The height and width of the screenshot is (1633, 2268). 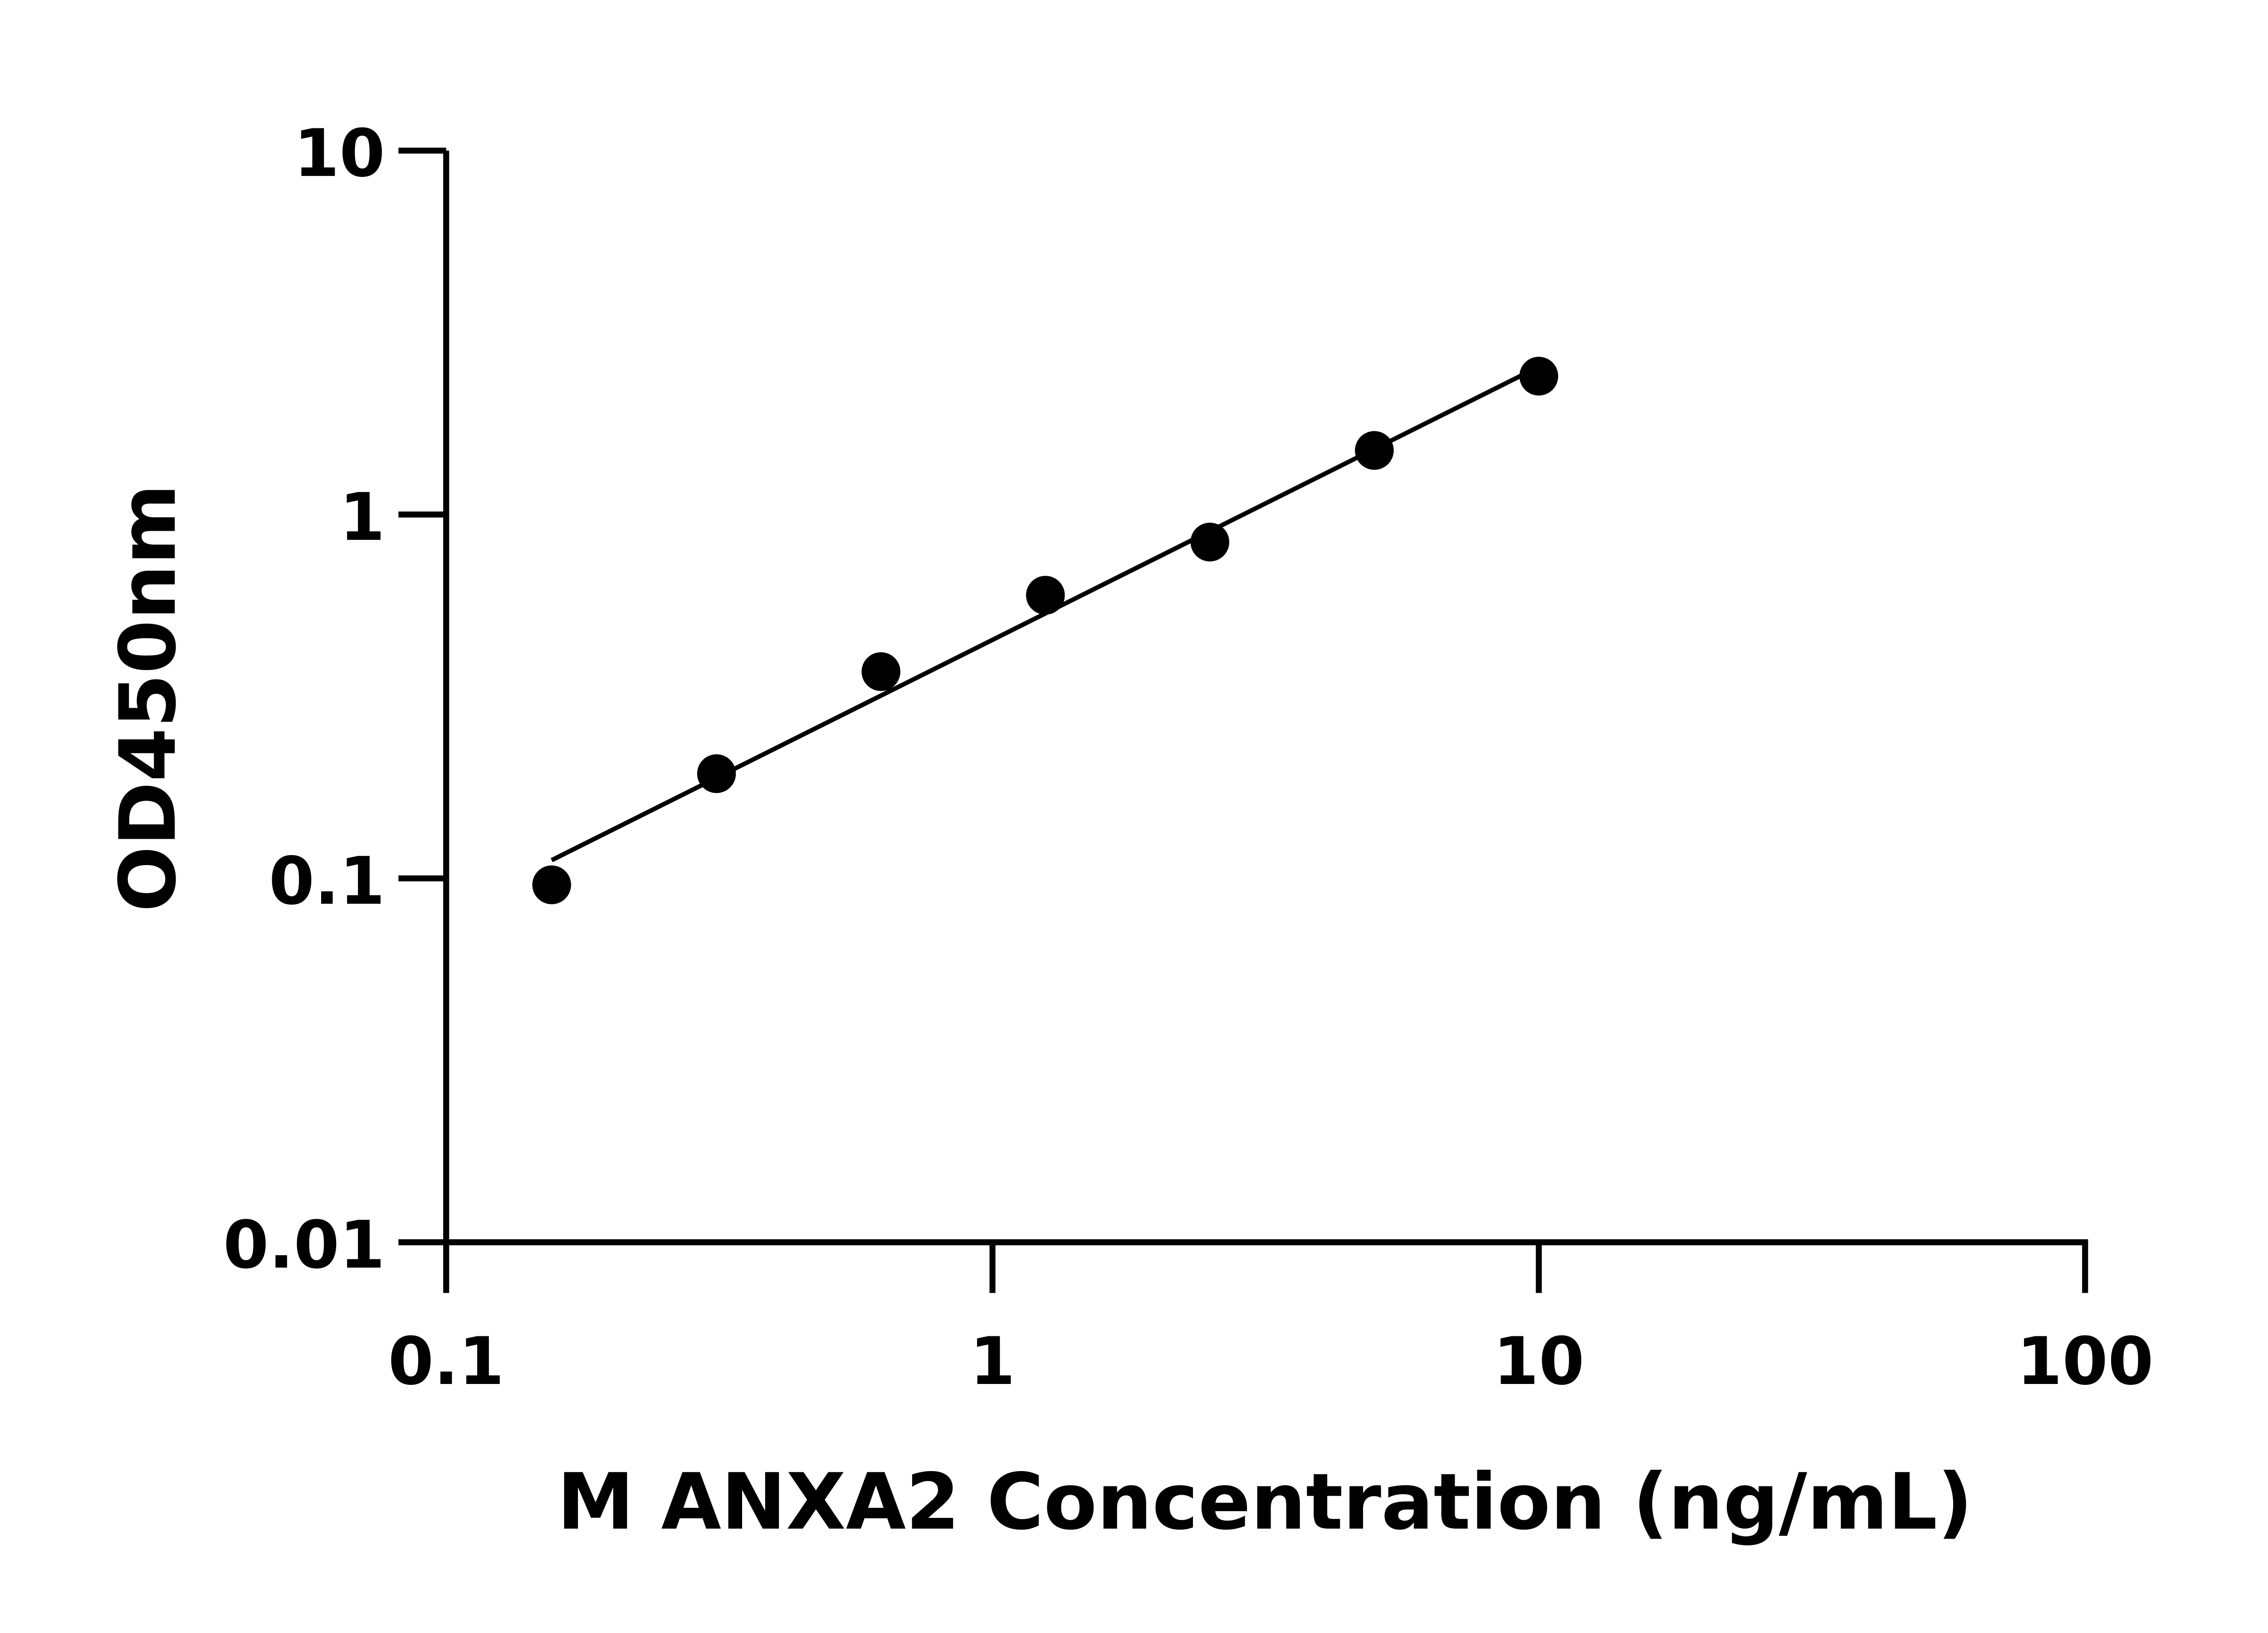 What do you see at coordinates (2086, 1362) in the screenshot?
I see `x-tick-label: 100` at bounding box center [2086, 1362].